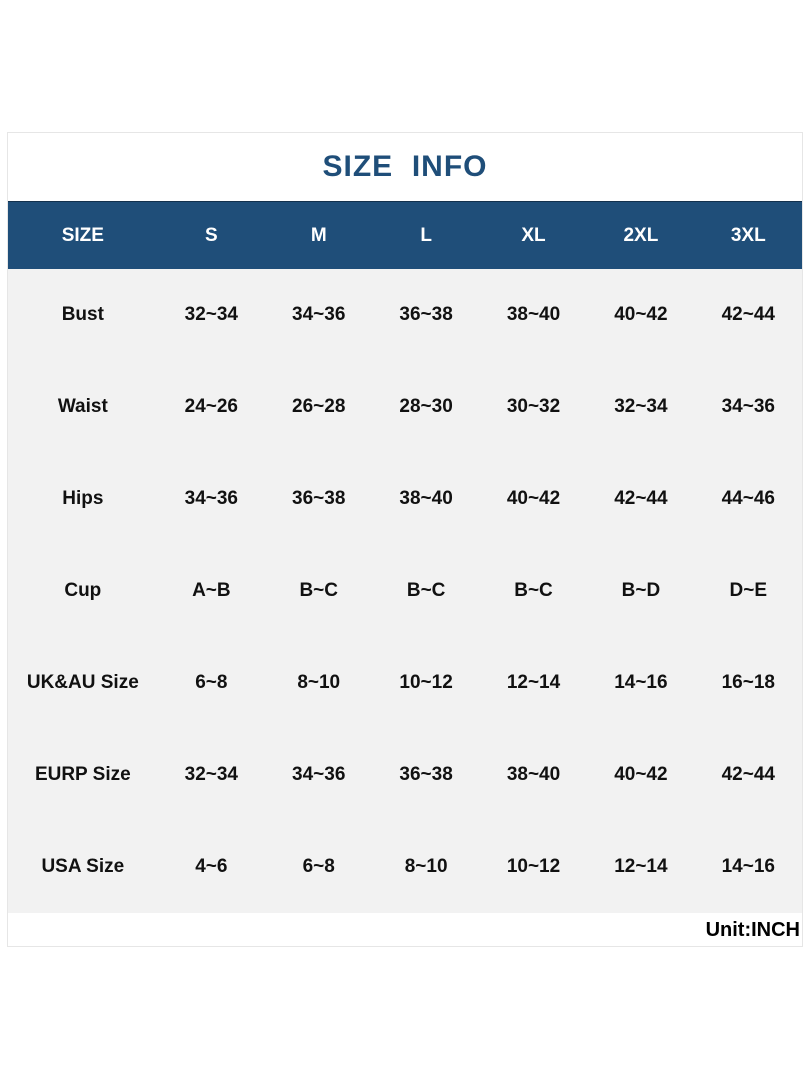  What do you see at coordinates (641, 235) in the screenshot?
I see `header-cell-2xl: 2XL` at bounding box center [641, 235].